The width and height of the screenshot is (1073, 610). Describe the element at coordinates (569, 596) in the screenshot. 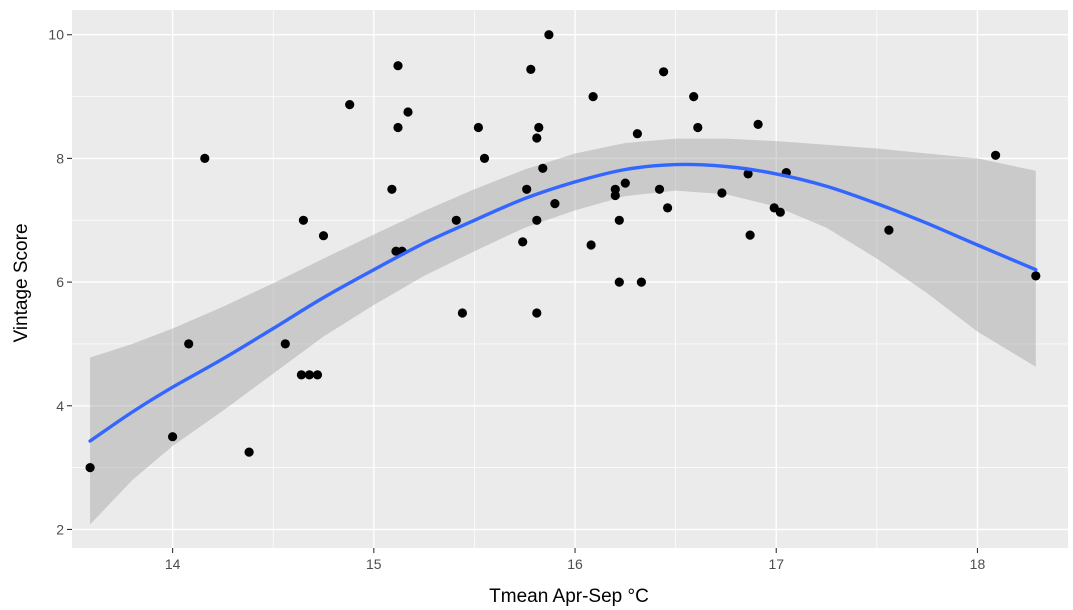

I see `x-axis-title: Tmean Apr-Sep °C` at that location.